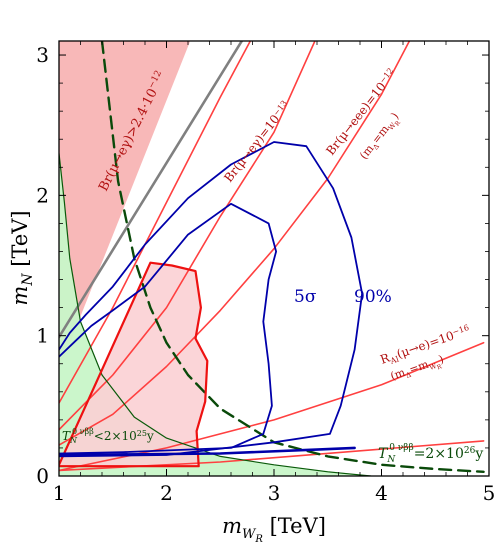 This screenshot has width=498, height=547. Describe the element at coordinates (305, 297) in the screenshot. I see `label-5sigma: 5σ` at that location.